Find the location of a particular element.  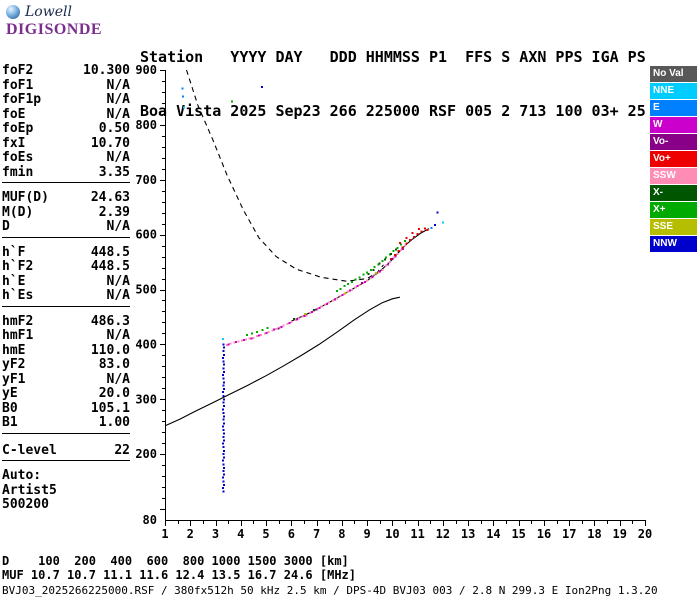

param-label: foEs is located at coordinates (18, 157).